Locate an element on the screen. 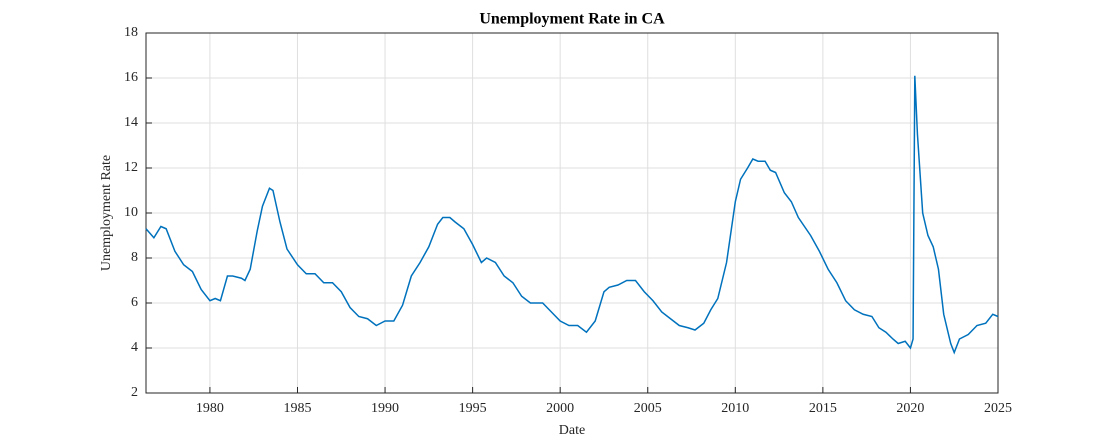  y-tick-label: 6 is located at coordinates (134, 302).